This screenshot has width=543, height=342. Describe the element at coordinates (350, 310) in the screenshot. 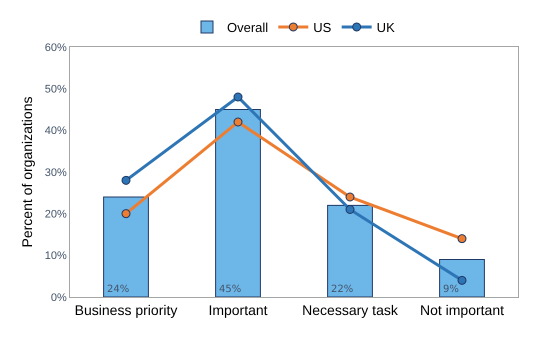

I see `x-tick-label: Necessary task` at that location.